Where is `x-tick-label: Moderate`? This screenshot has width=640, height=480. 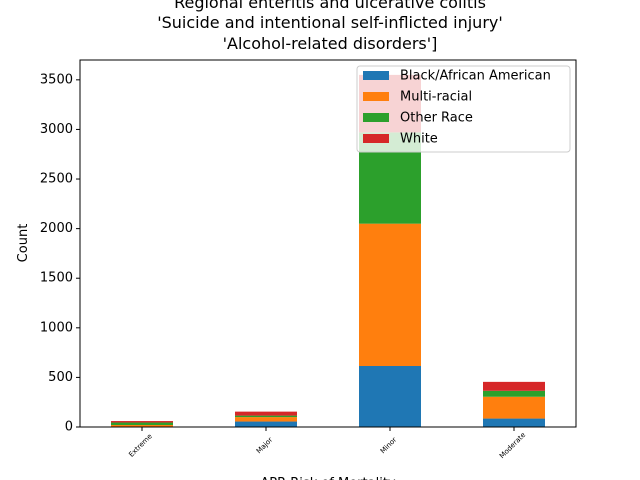 x-tick-label: Moderate is located at coordinates (512, 445).